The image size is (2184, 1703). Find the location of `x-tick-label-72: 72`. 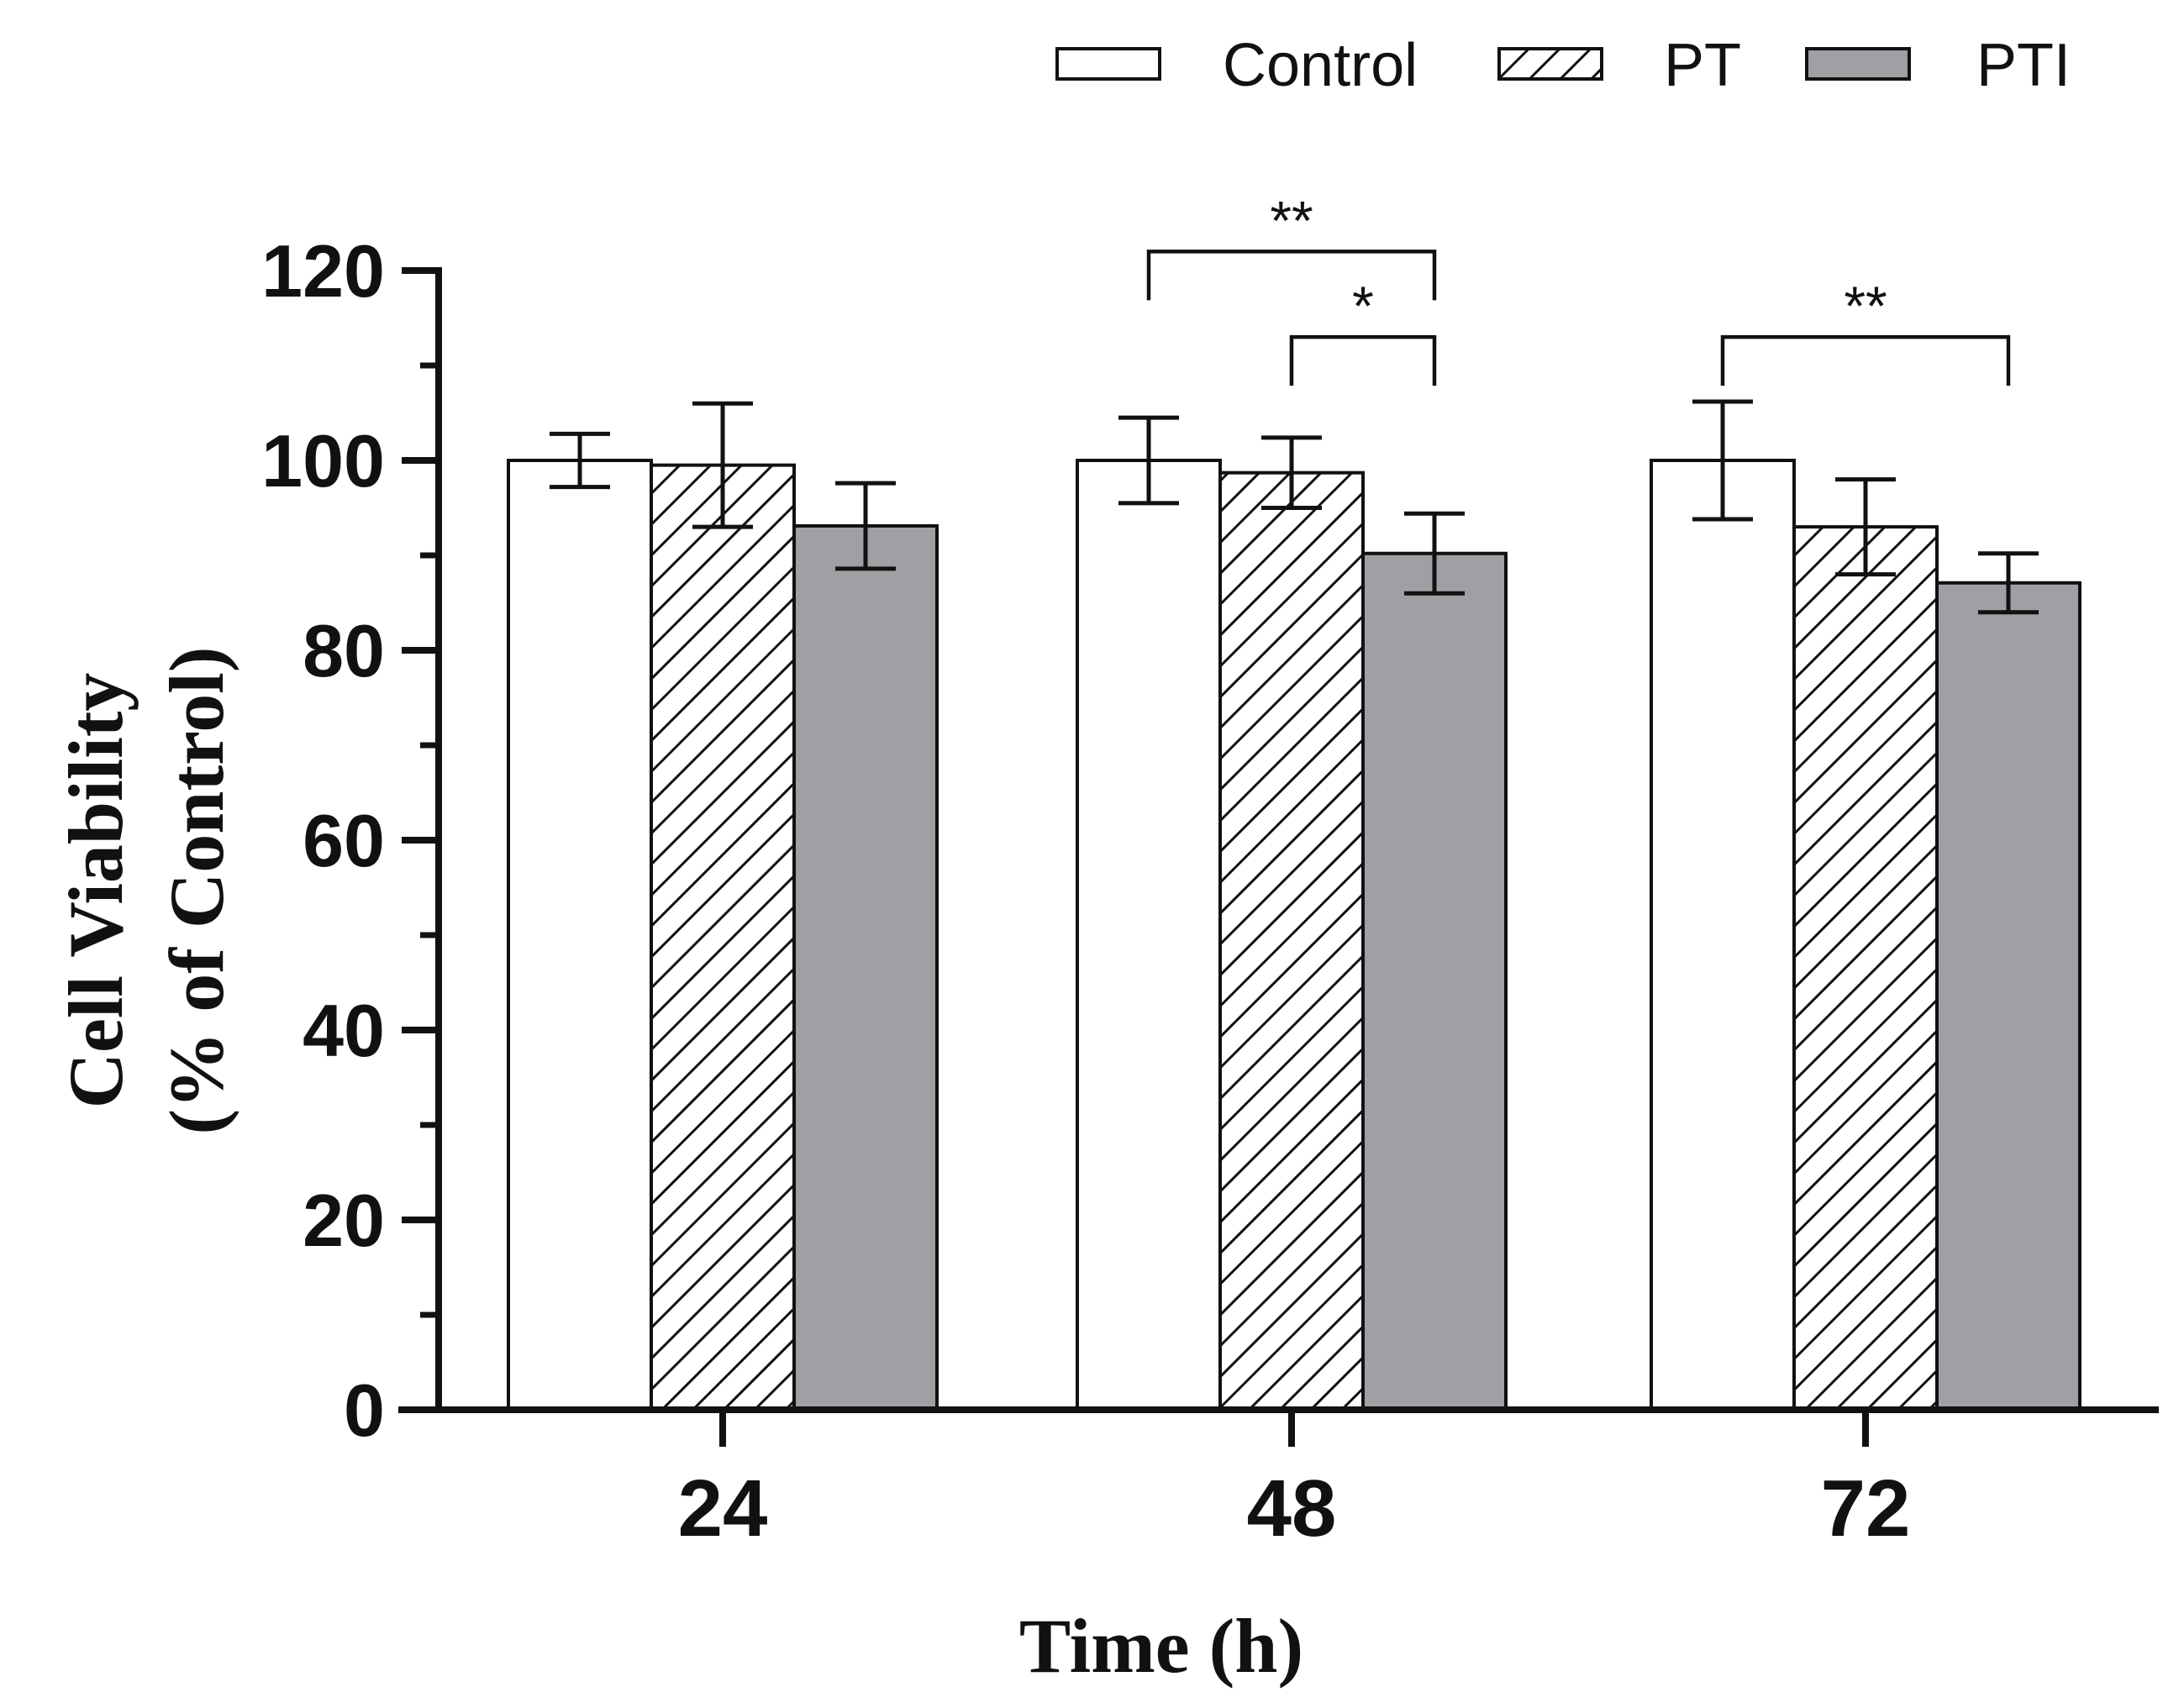

x-tick-label-72: 72 is located at coordinates (1866, 1508).